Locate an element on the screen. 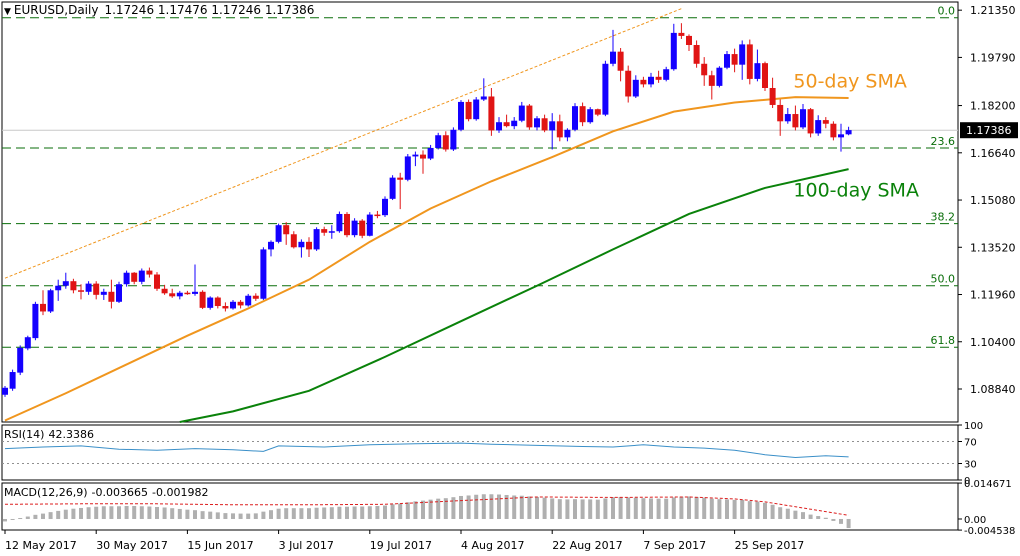 Image resolution: width=1020 pixels, height=556 pixels. price-axis-label: 1.21350 is located at coordinates (993, 10).